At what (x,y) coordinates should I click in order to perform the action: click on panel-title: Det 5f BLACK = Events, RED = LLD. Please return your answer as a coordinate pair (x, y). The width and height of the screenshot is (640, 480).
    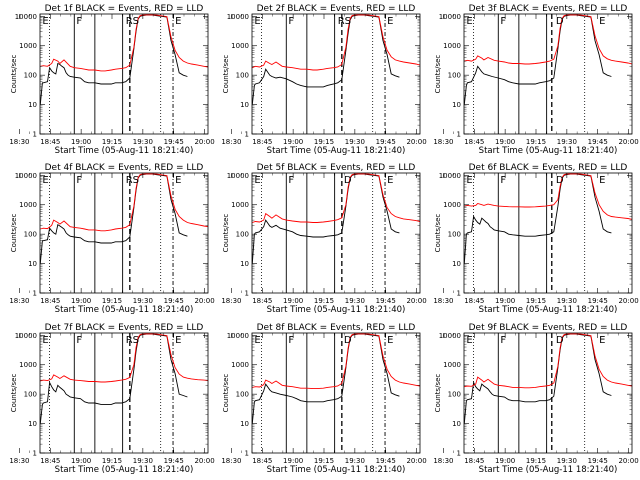
    Looking at the image, I should click on (336, 168).